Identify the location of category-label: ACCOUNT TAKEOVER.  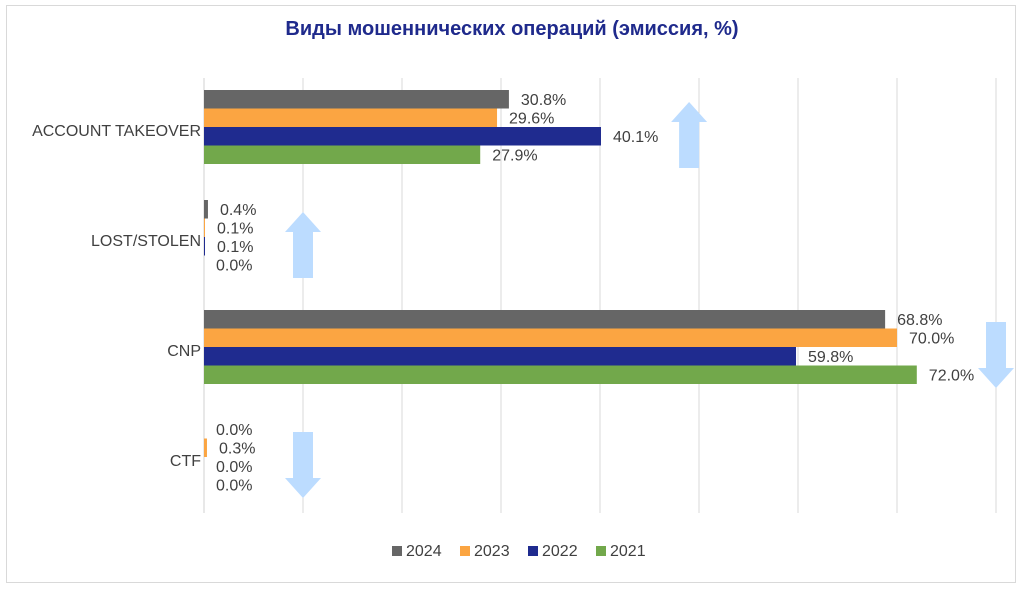
(116, 131).